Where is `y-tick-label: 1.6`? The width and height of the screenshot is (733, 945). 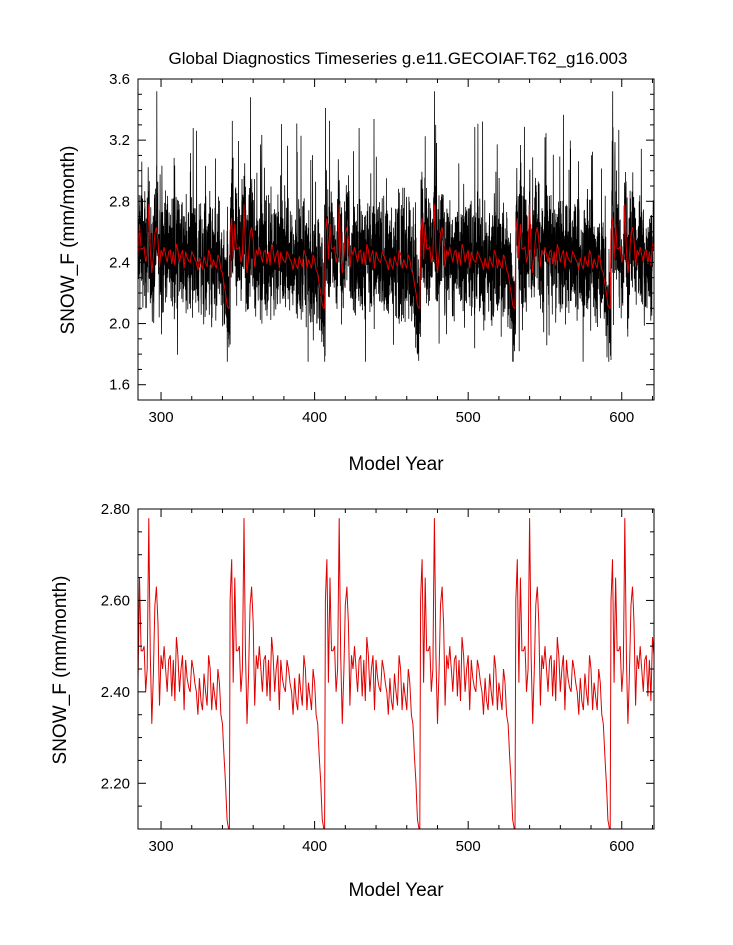
y-tick-label: 1.6 is located at coordinates (119, 385).